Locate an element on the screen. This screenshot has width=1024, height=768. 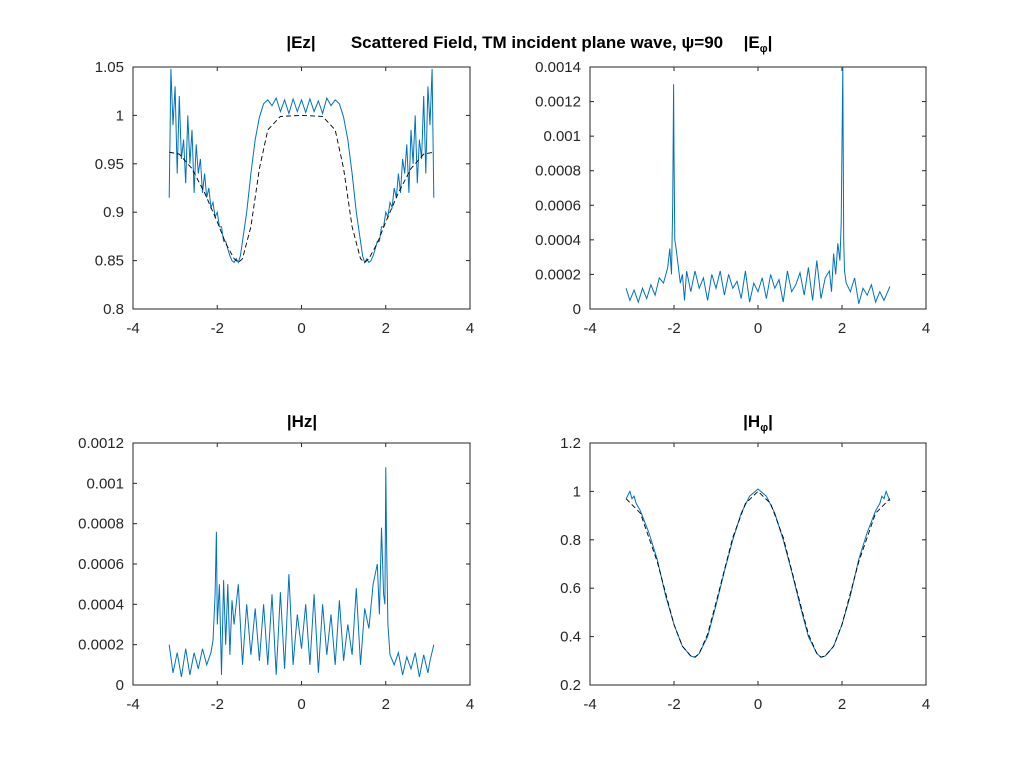
y-tick-label: 0.0014 is located at coordinates (558, 67).